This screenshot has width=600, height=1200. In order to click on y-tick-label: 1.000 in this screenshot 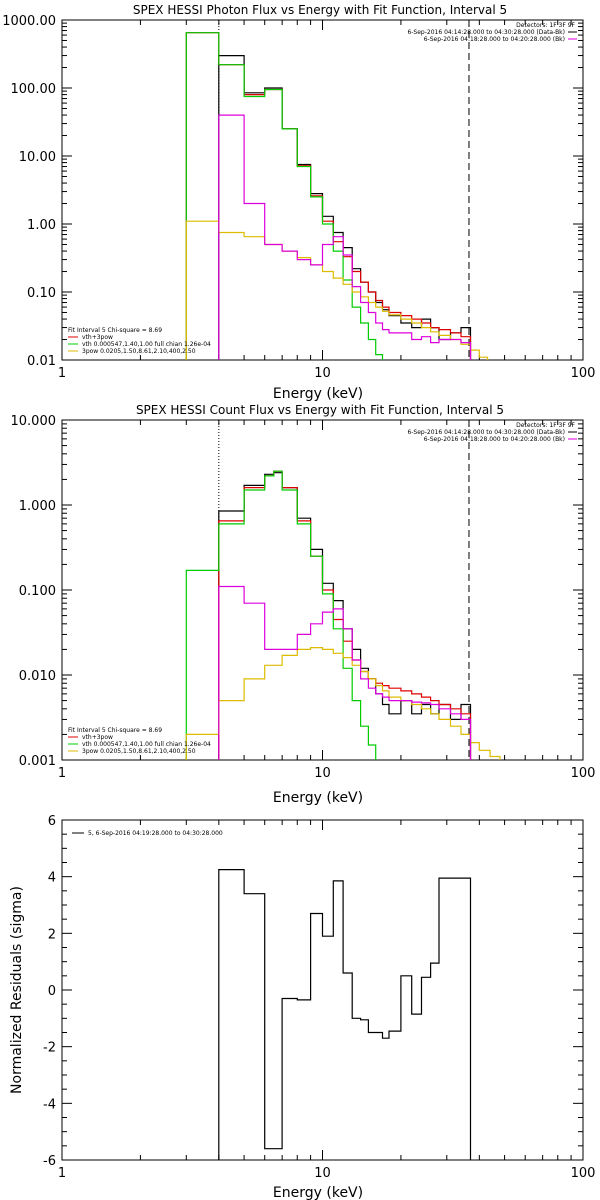, I will do `click(37, 506)`.